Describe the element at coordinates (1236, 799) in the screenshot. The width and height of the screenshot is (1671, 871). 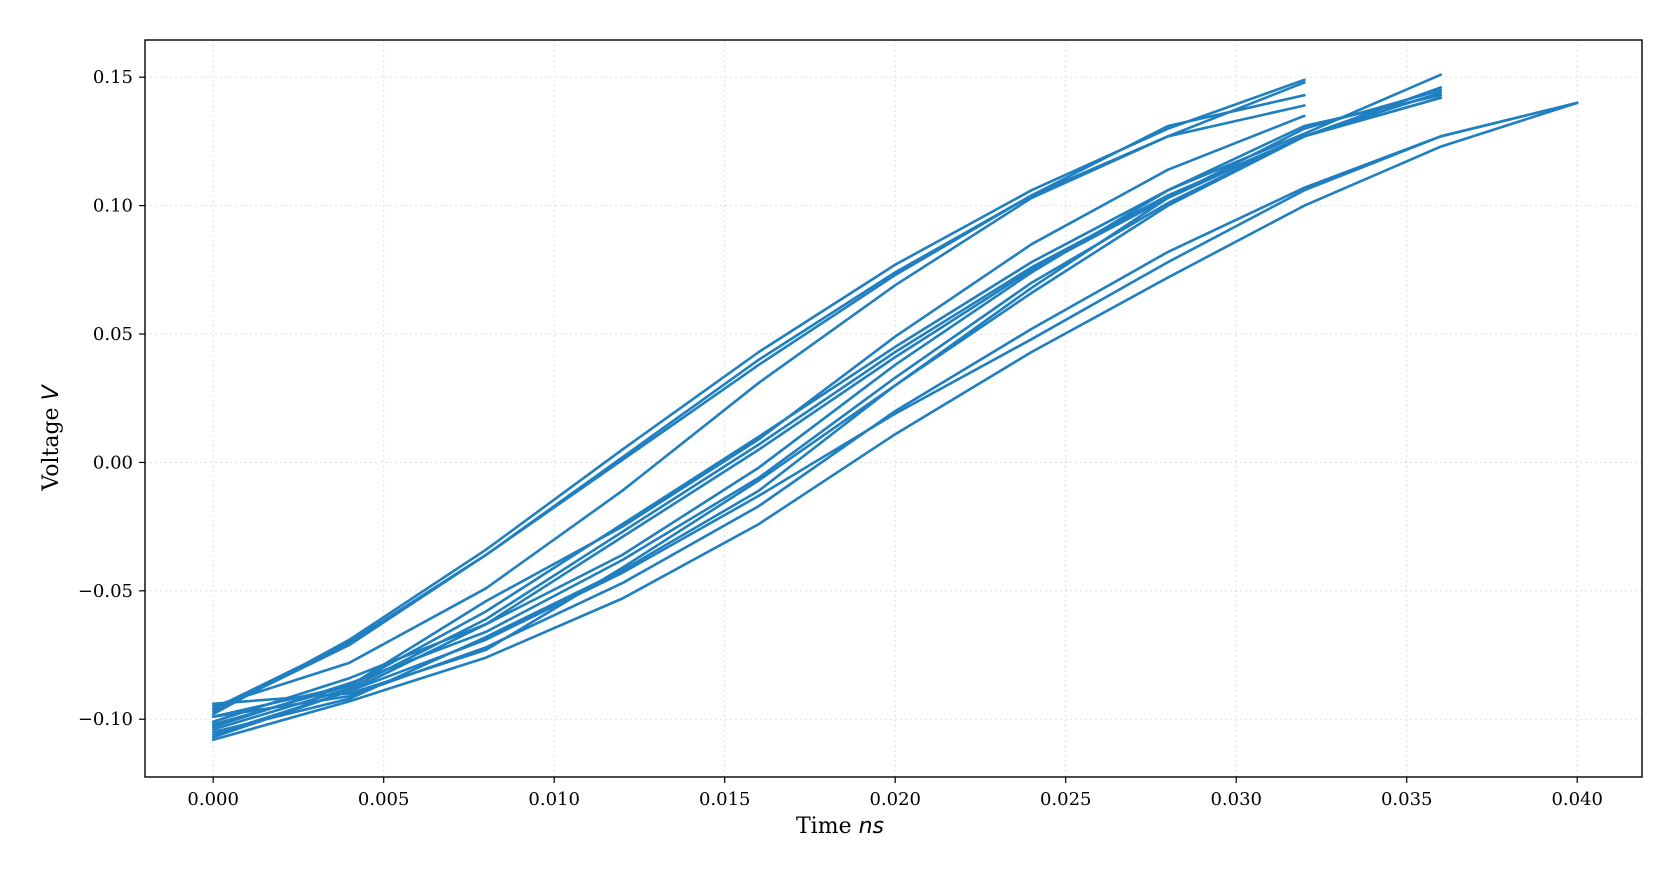
I see `x-tick-label: 0.030` at that location.